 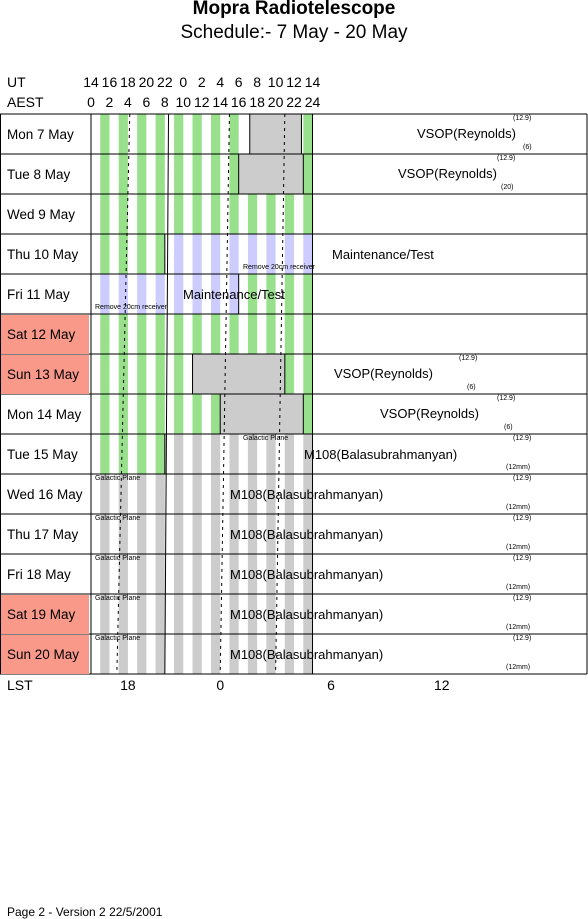 What do you see at coordinates (307, 614) in the screenshot?
I see `m108-label: M108(Balasubrahmanyan)` at bounding box center [307, 614].